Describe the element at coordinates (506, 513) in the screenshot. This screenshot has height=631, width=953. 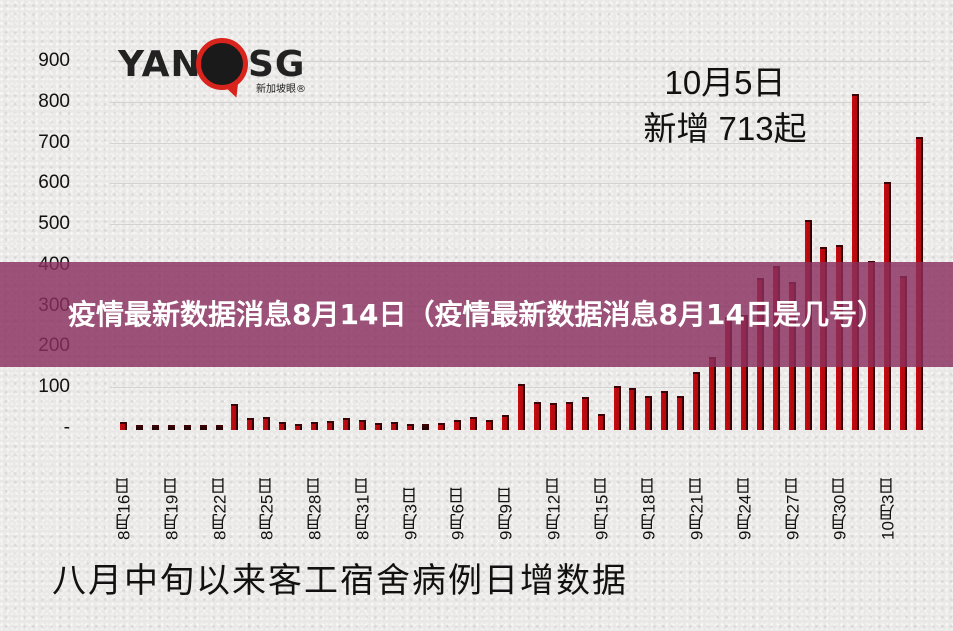
I see `x-tick-label: 9月9日` at that location.